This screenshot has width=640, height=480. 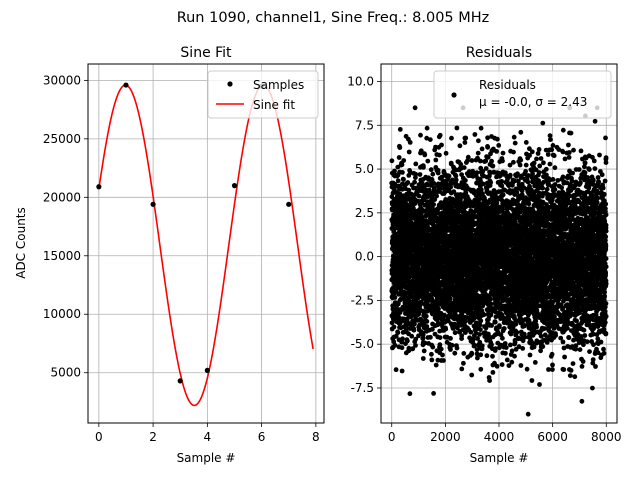 I want to click on sine-fit-xtick-label: 6, so click(x=262, y=437).